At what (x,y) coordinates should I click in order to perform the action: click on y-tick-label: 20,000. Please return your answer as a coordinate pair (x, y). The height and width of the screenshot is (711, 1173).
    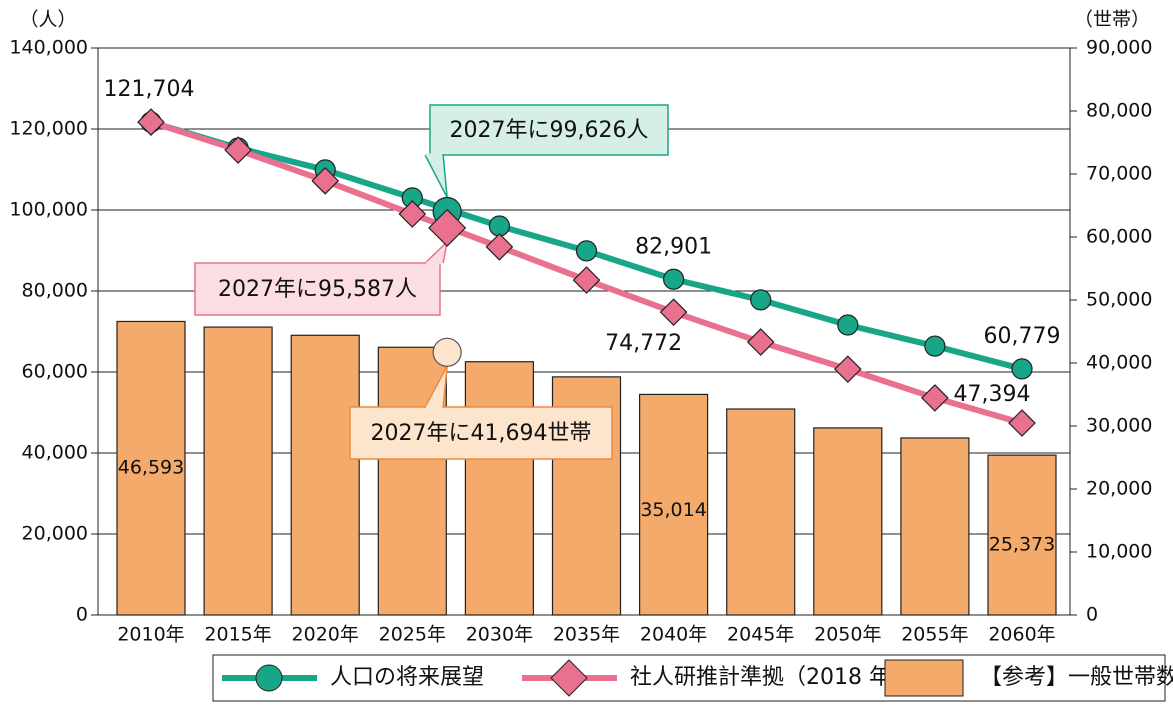
    Looking at the image, I should click on (55, 534).